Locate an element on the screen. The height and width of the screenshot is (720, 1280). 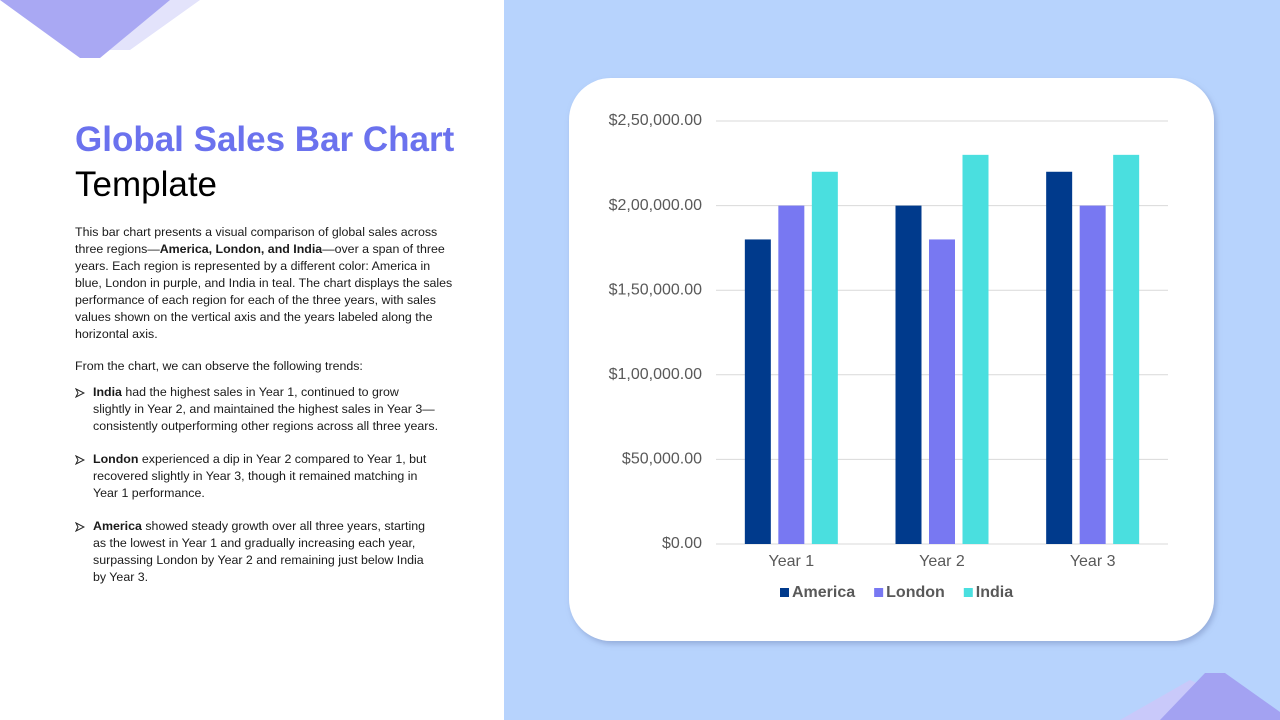
trend-subject: India is located at coordinates (107, 392).